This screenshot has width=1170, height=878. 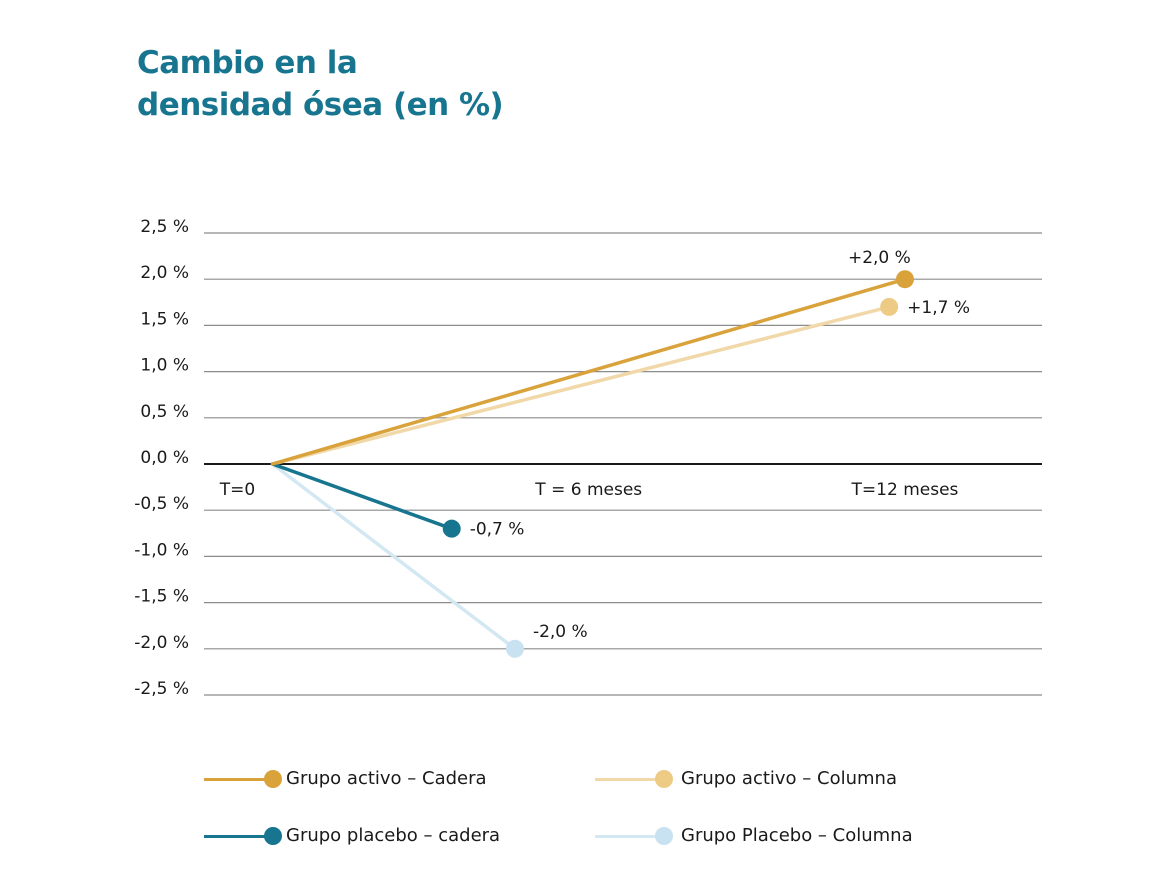 I want to click on chart-title-line-2: densidad ósea (en %), so click(x=320, y=105).